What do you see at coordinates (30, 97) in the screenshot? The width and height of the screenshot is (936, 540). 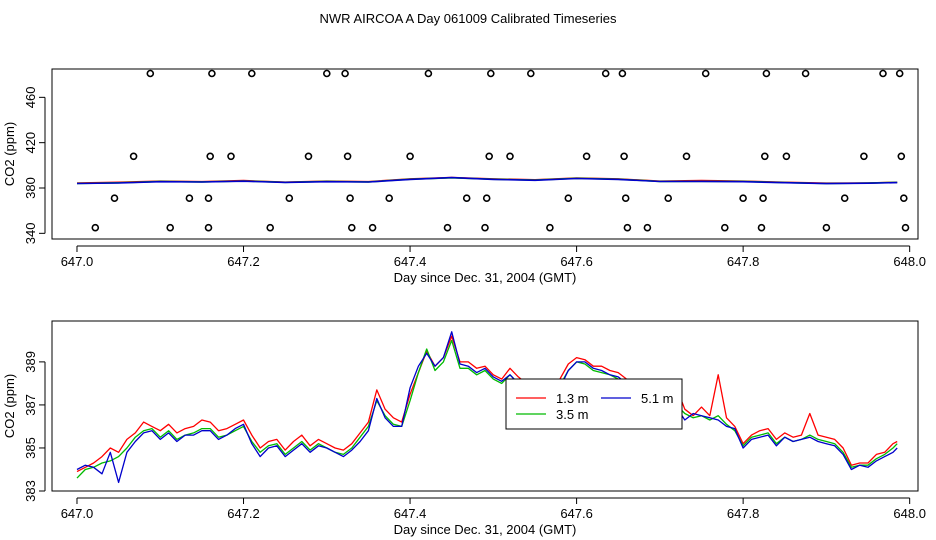 I see `top-y-tick-label: 460` at bounding box center [30, 97].